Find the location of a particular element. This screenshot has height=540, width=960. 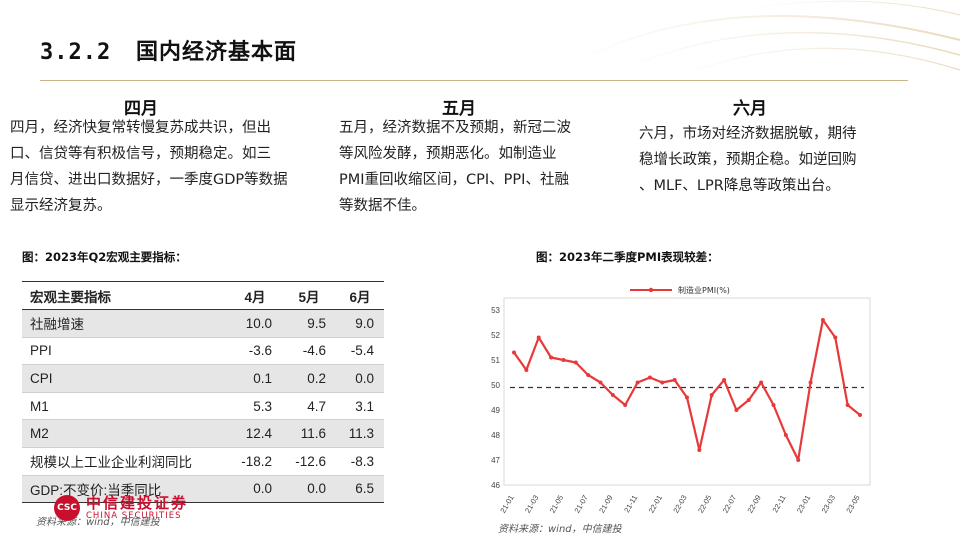

logo-text: 中信建投证券 CHINA SECURITIES is located at coordinates (137, 508).